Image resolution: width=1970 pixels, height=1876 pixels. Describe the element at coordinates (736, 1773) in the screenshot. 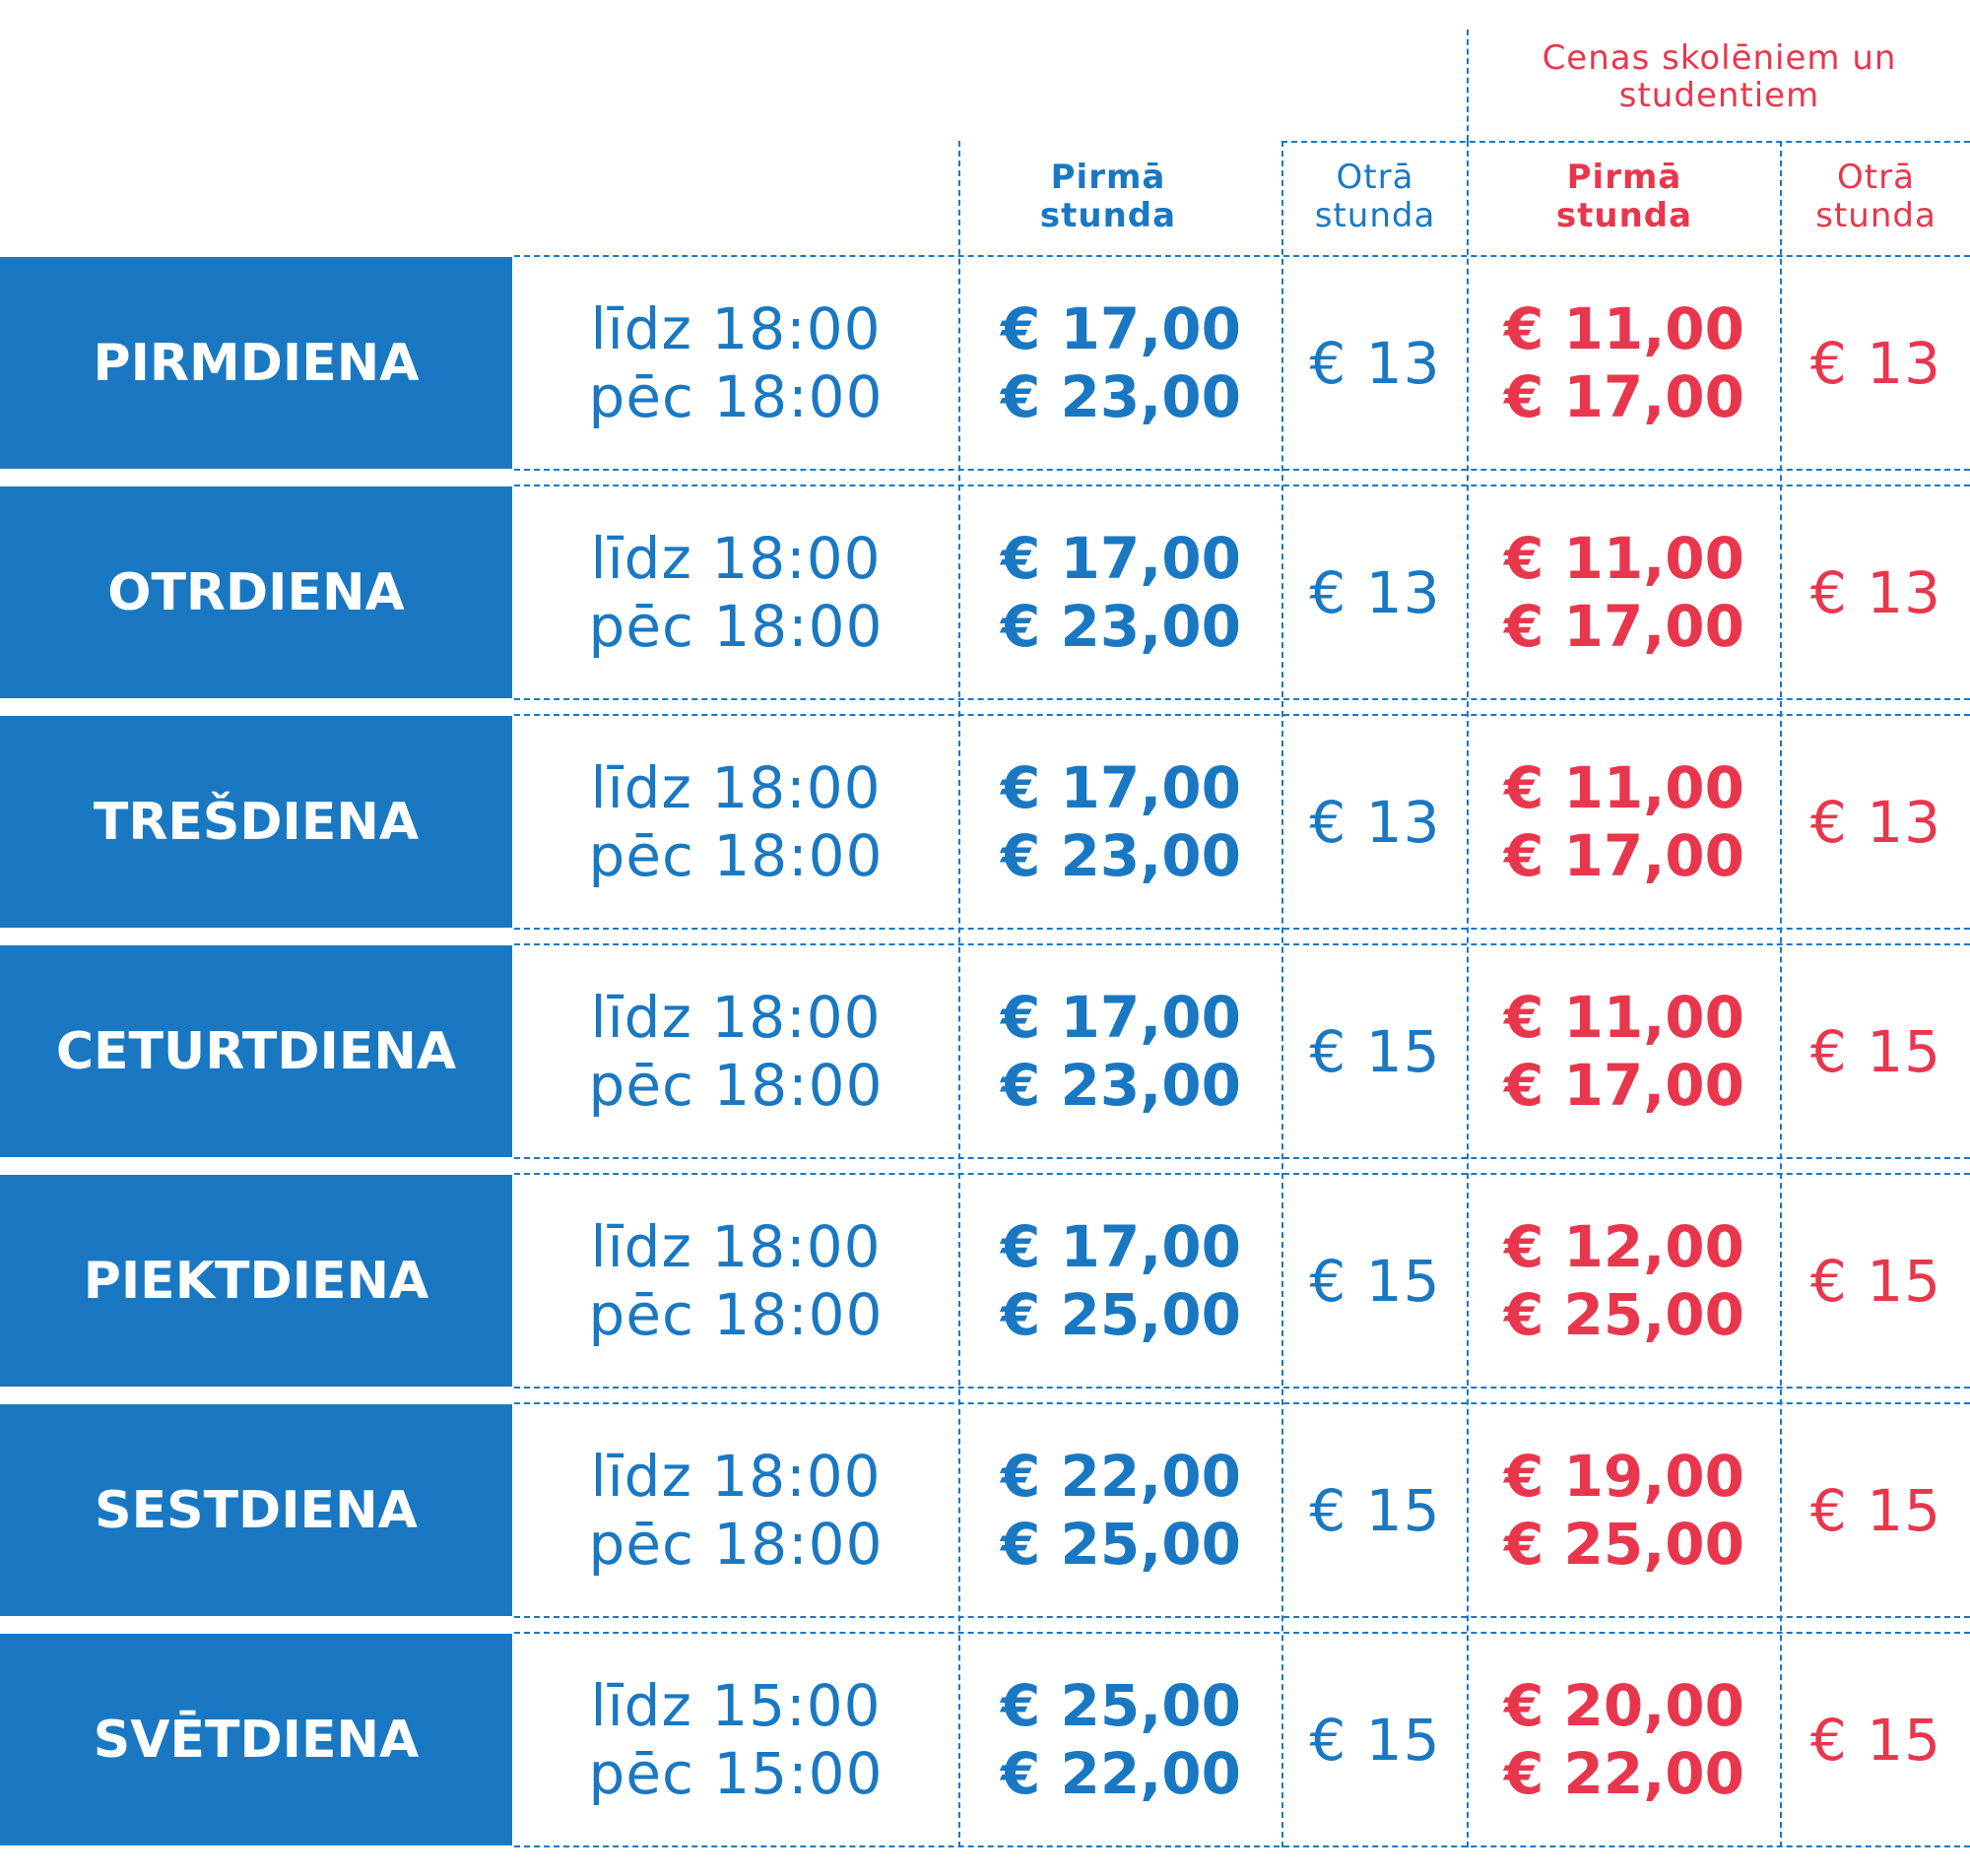

I see `time-after: pēc 15:00` at that location.